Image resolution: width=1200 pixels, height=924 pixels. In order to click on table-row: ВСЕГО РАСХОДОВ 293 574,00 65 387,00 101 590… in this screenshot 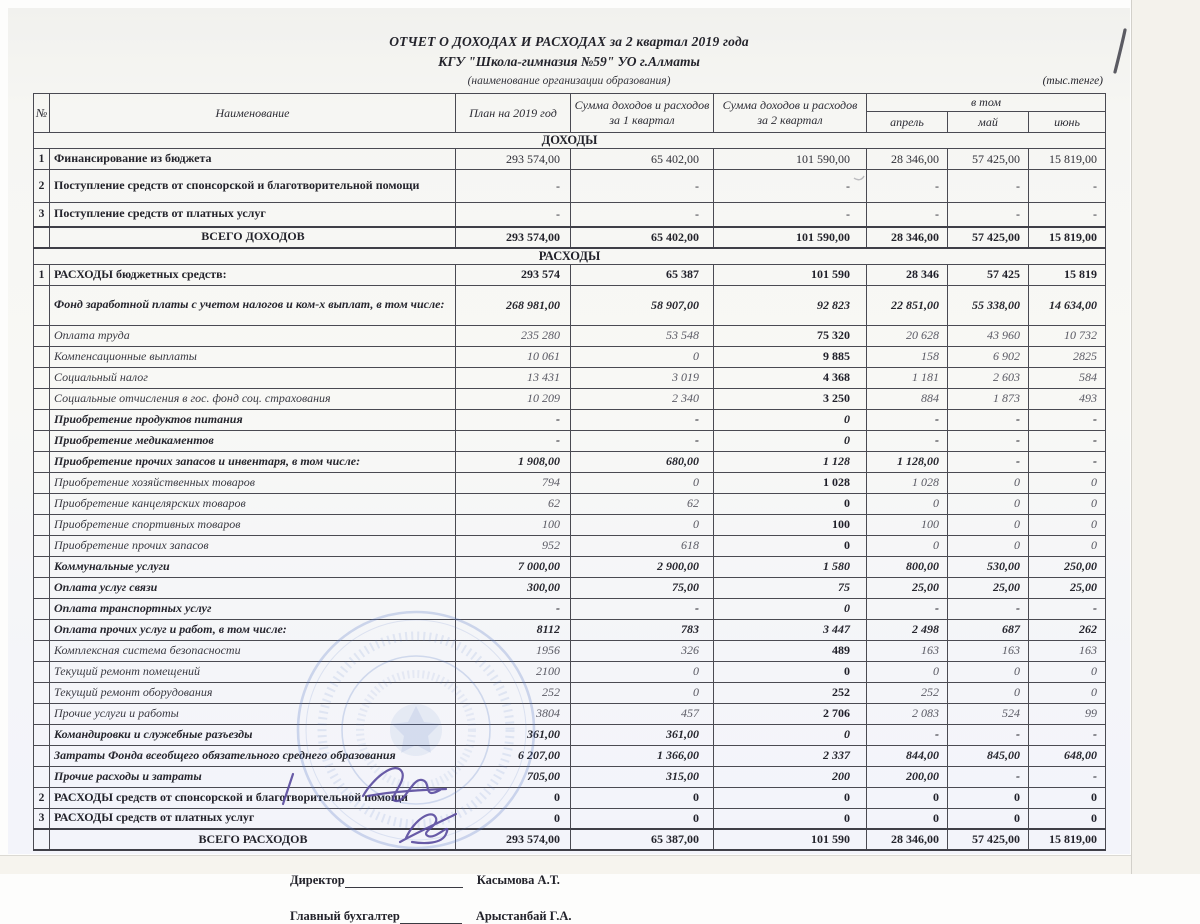, I will do `click(570, 839)`.